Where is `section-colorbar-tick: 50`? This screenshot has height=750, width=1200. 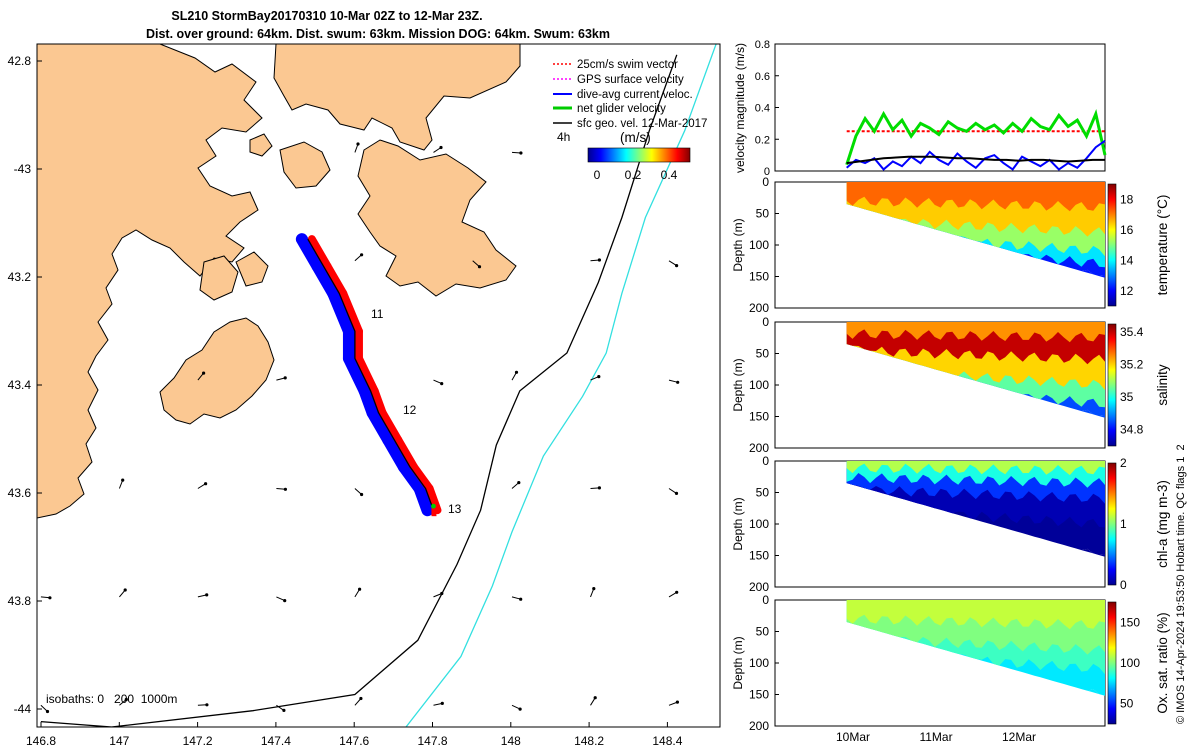 section-colorbar-tick: 50 is located at coordinates (1127, 704).